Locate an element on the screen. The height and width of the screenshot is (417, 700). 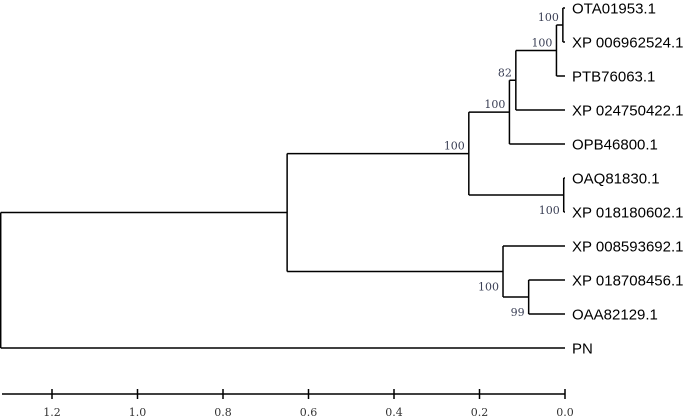
bootstrap-support: 82 is located at coordinates (505, 72).